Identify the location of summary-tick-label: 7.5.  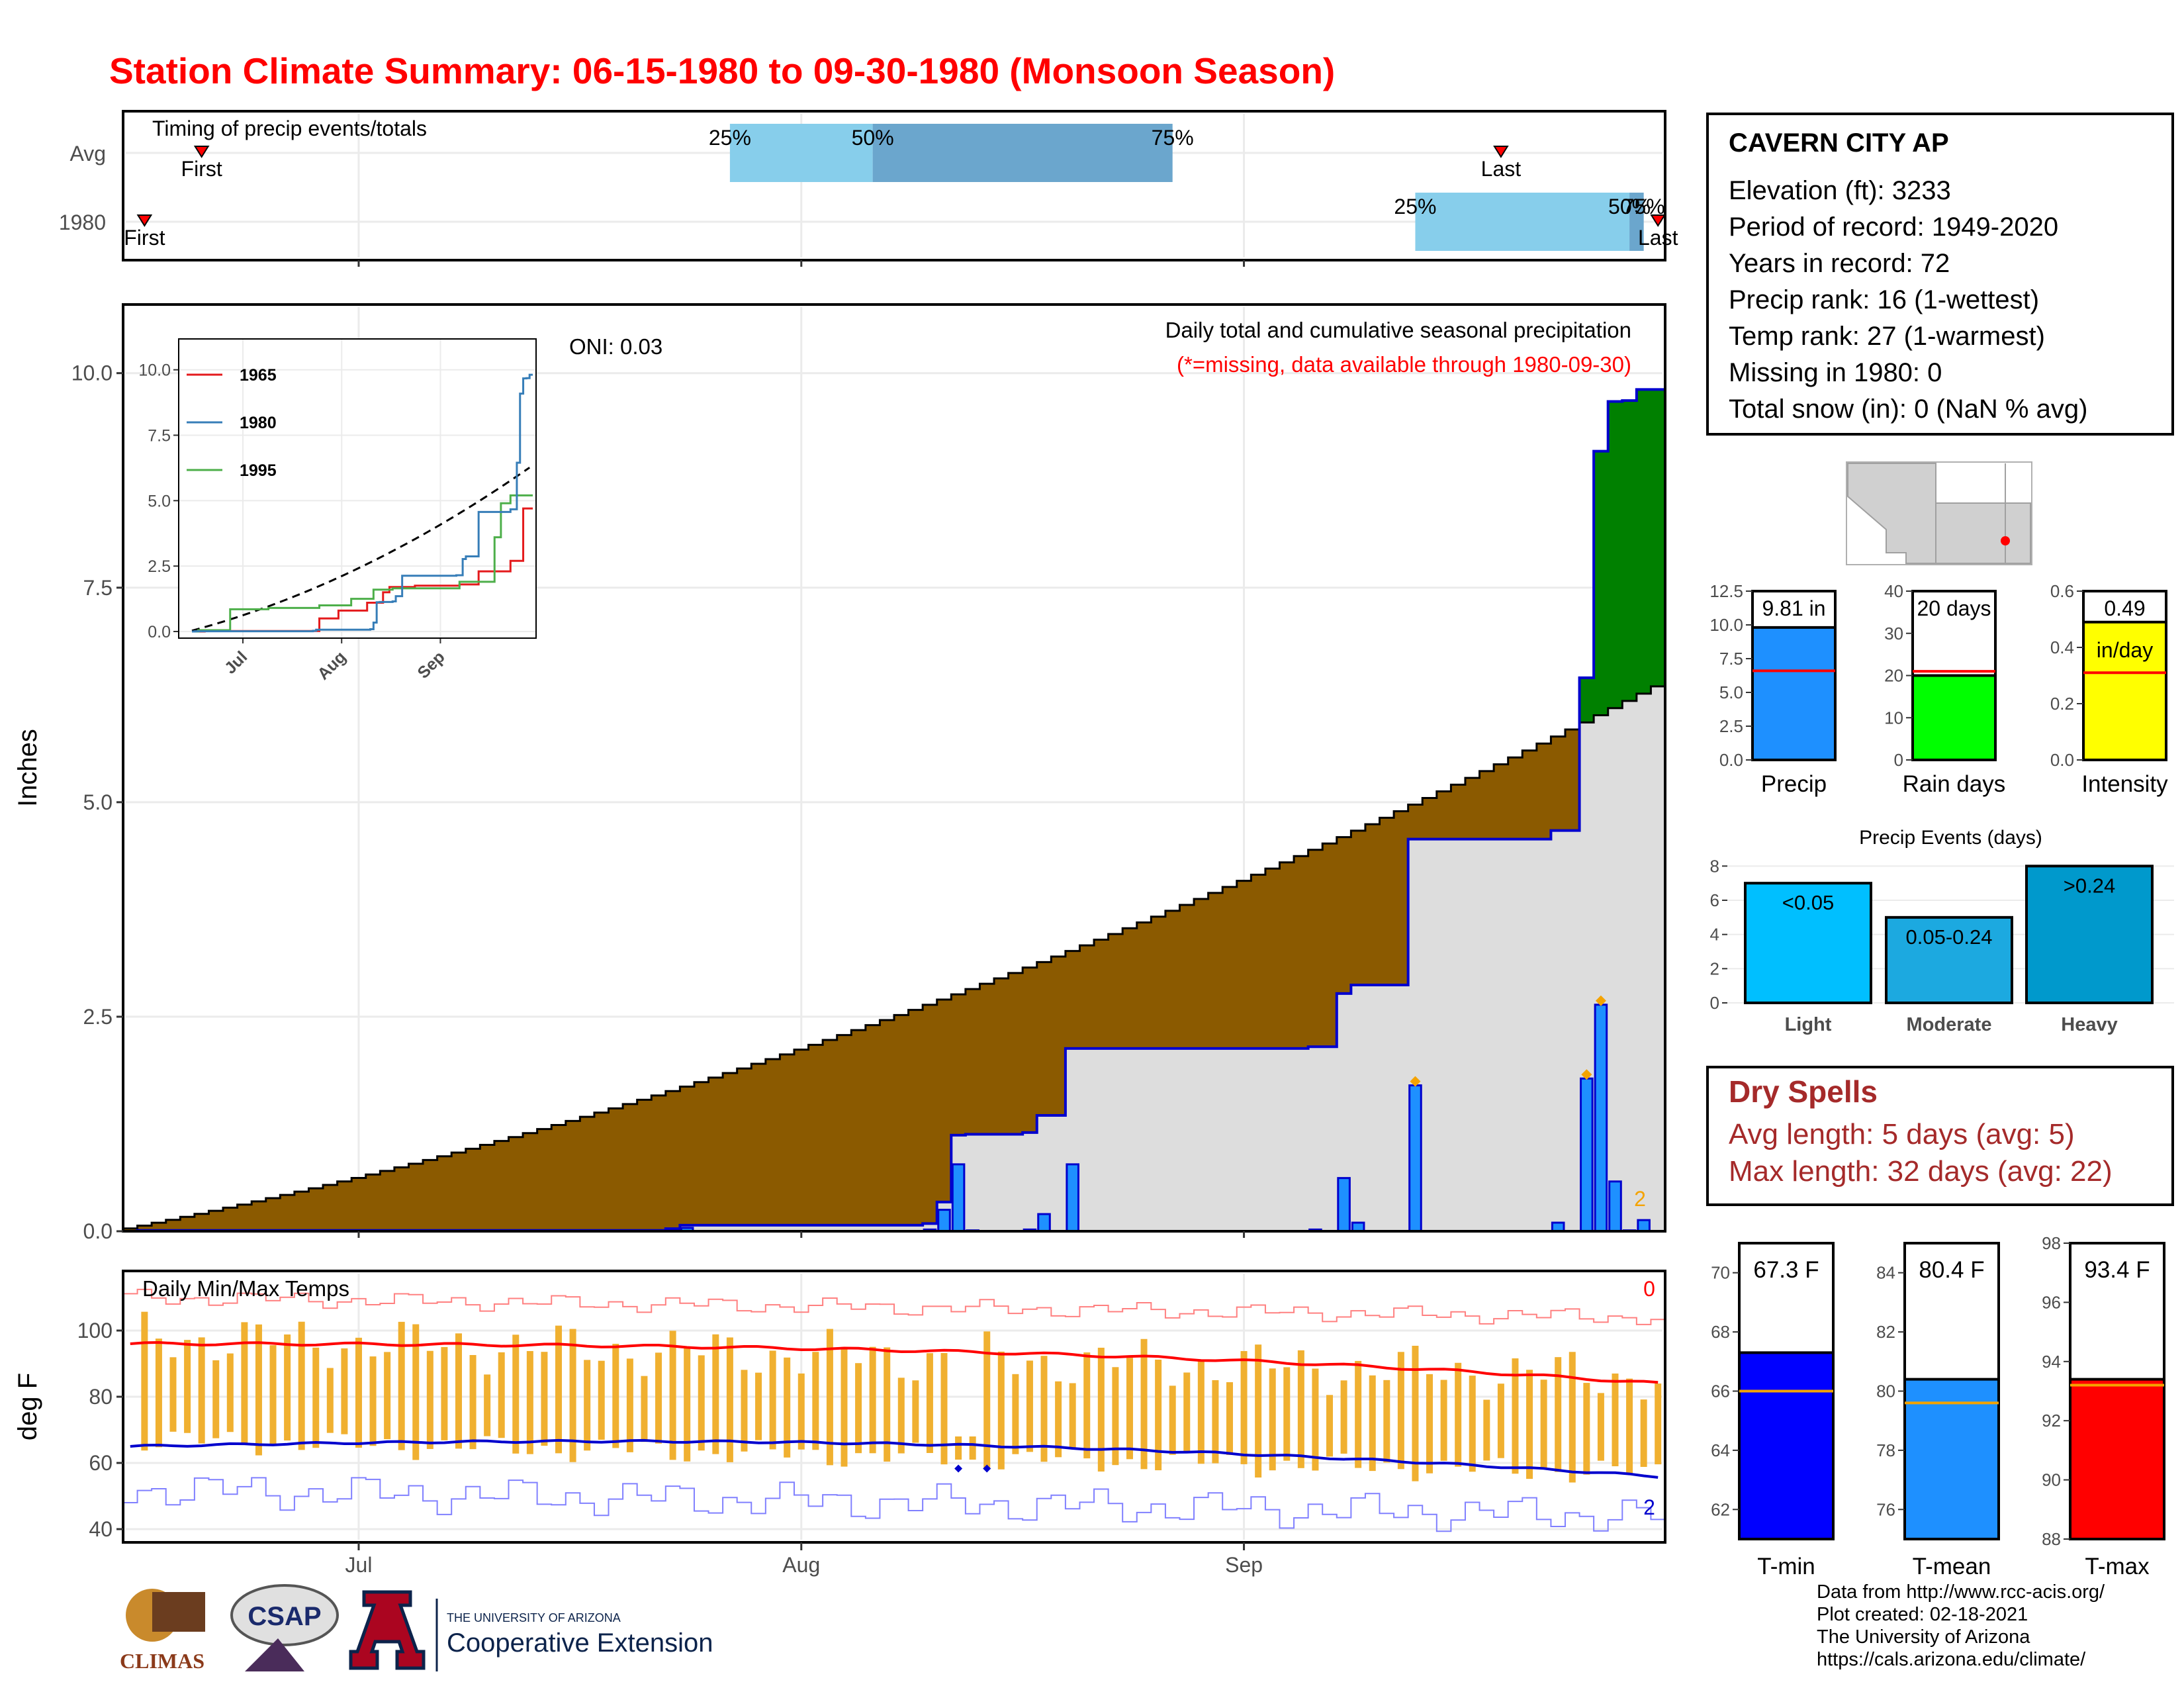
(1731, 659).